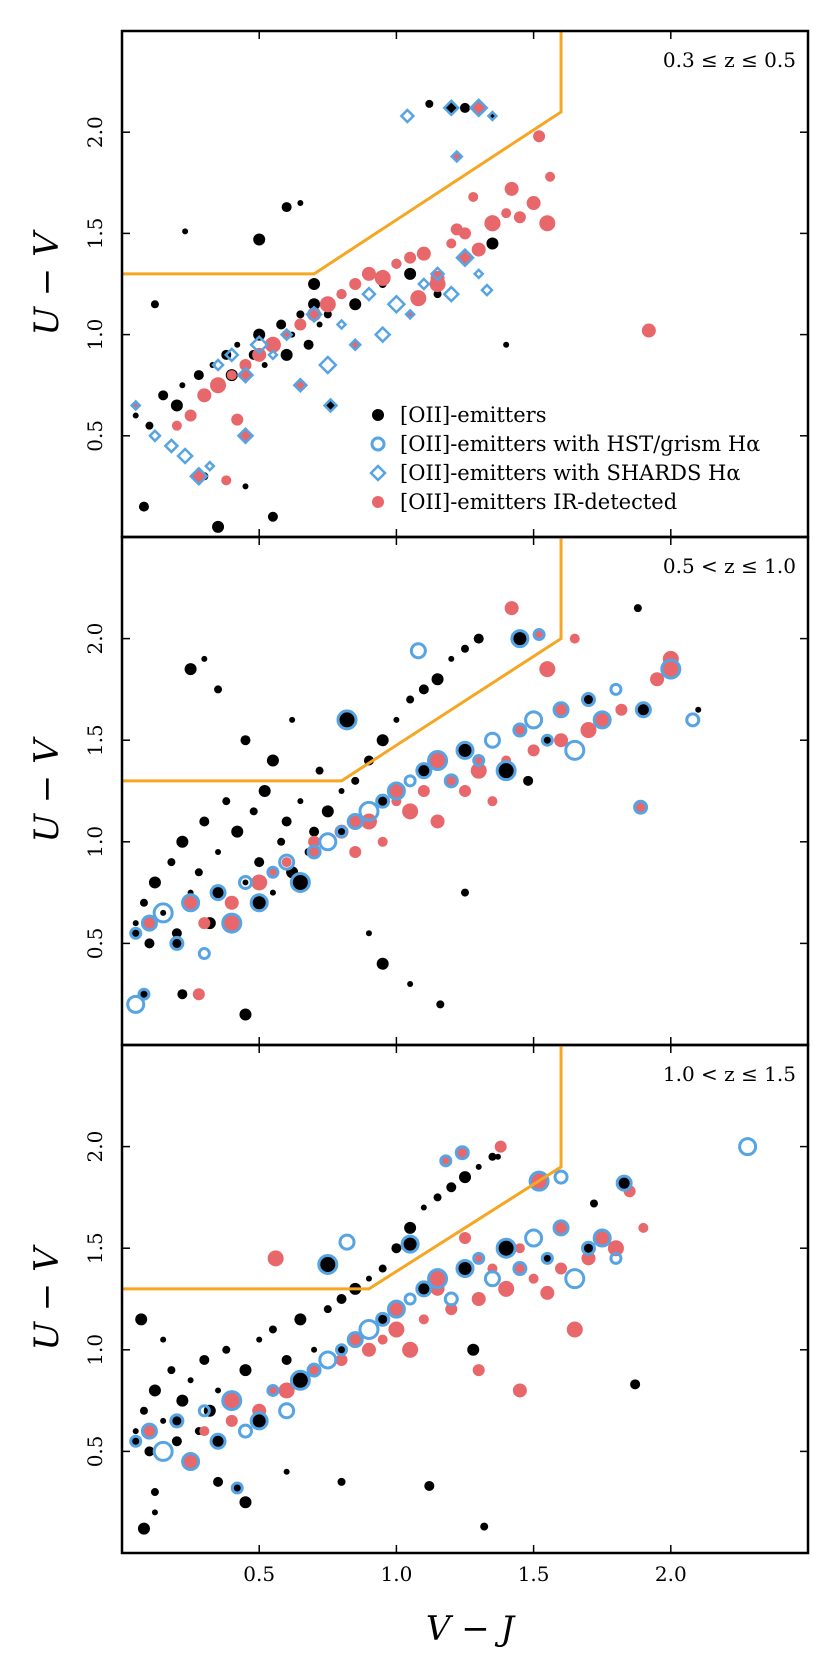 This screenshot has width=830, height=1661. What do you see at coordinates (259, 1574) in the screenshot?
I see `x-tick-label: 0.5` at bounding box center [259, 1574].